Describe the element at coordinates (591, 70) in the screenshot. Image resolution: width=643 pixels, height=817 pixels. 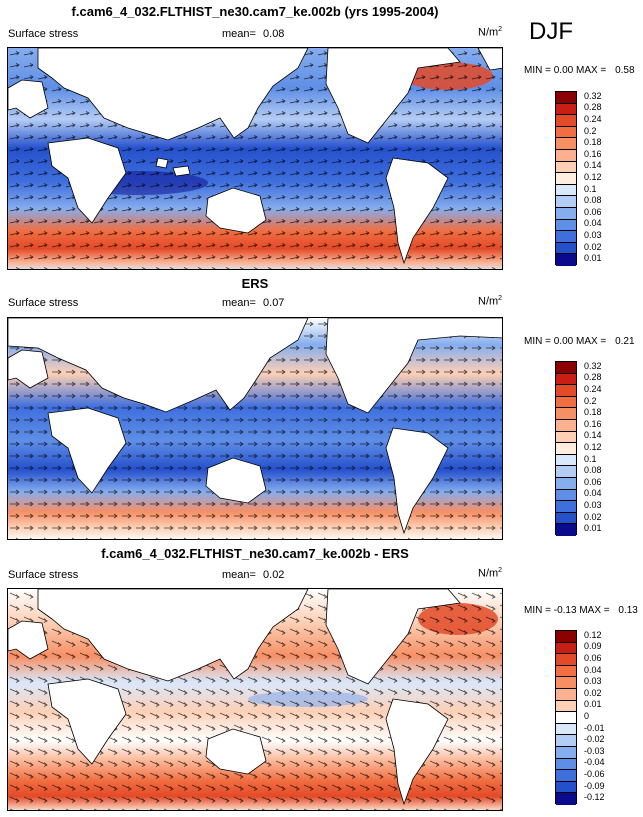
I see `panel1-max-label: MAX =` at that location.